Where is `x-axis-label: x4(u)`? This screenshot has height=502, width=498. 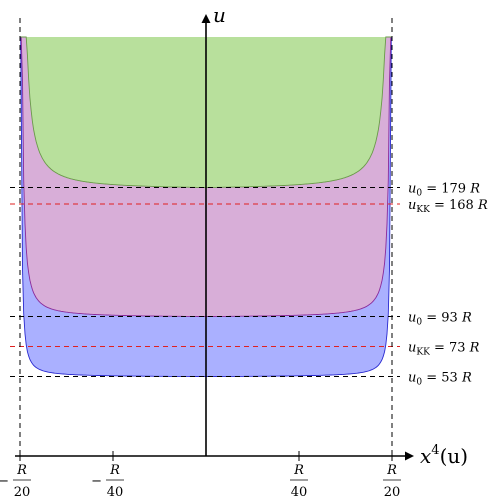
x-axis-label: x4(u) is located at coordinates (444, 455).